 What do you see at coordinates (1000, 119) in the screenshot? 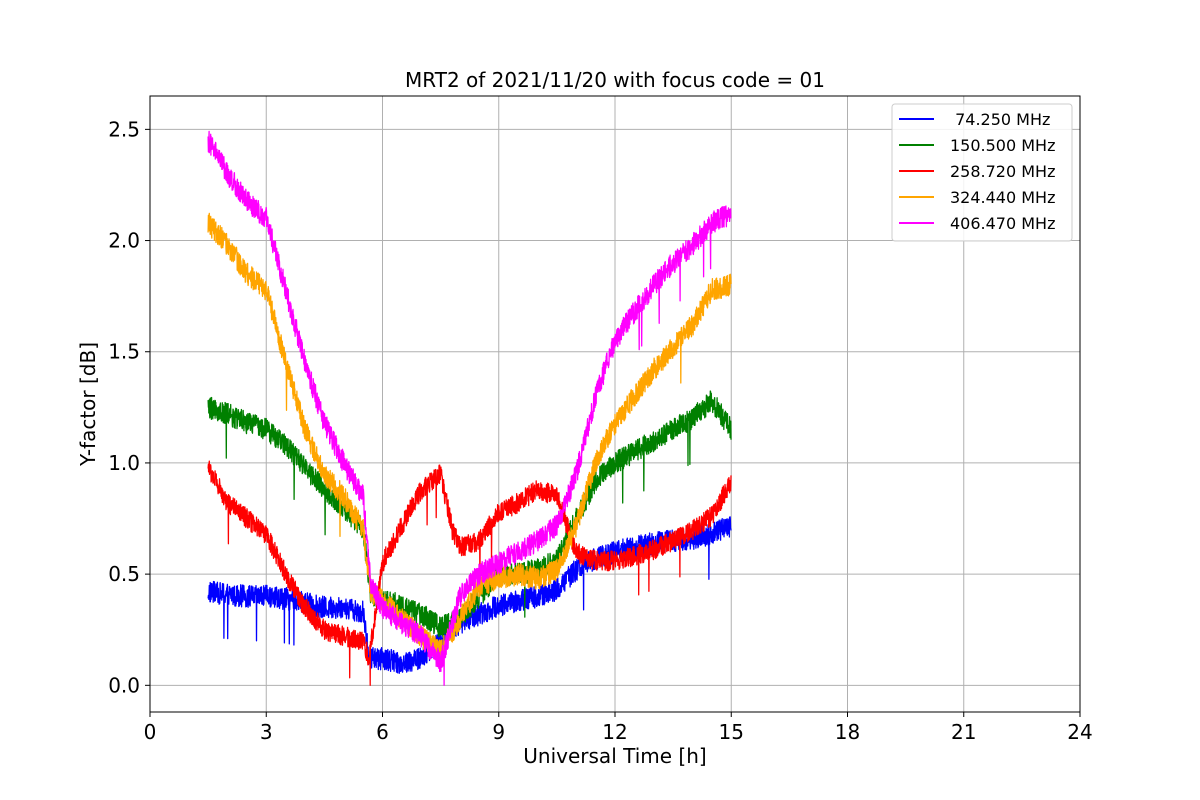
I see `legend-entry-label: 74.250 MHz` at bounding box center [1000, 119].